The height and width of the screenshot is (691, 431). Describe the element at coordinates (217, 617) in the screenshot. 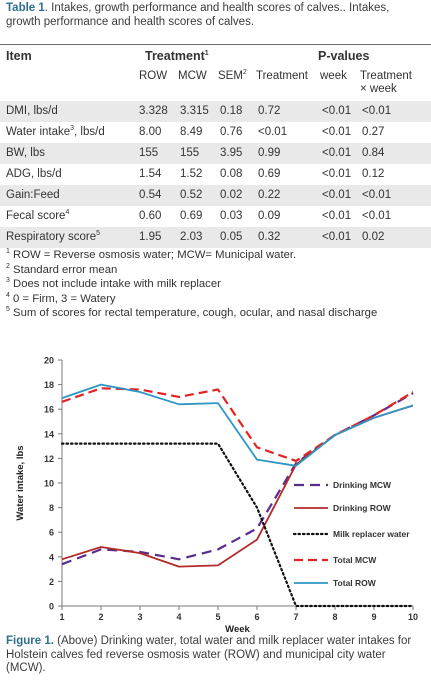

I see `x-tick-label: 5` at that location.